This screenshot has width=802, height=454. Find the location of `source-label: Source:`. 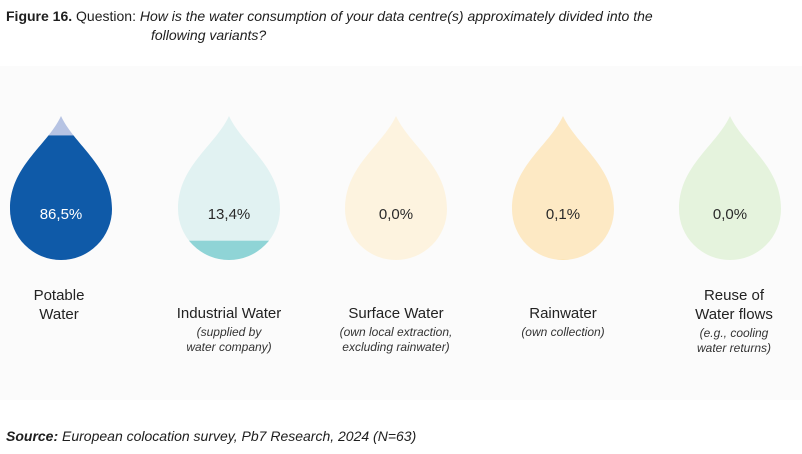

source-label: Source: is located at coordinates (32, 436).